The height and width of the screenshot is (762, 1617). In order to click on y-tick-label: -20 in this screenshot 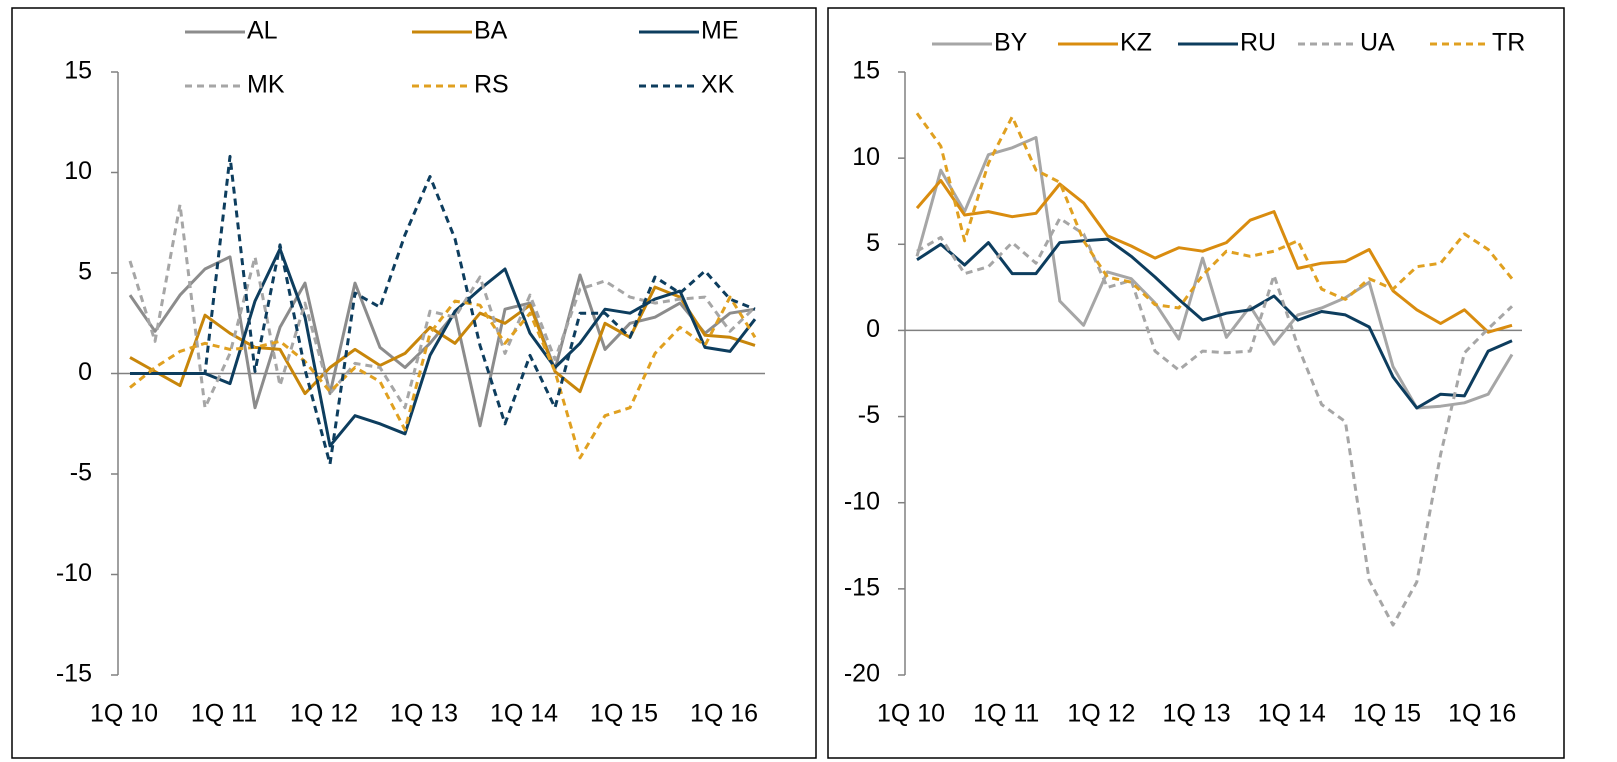, I will do `click(862, 674)`.